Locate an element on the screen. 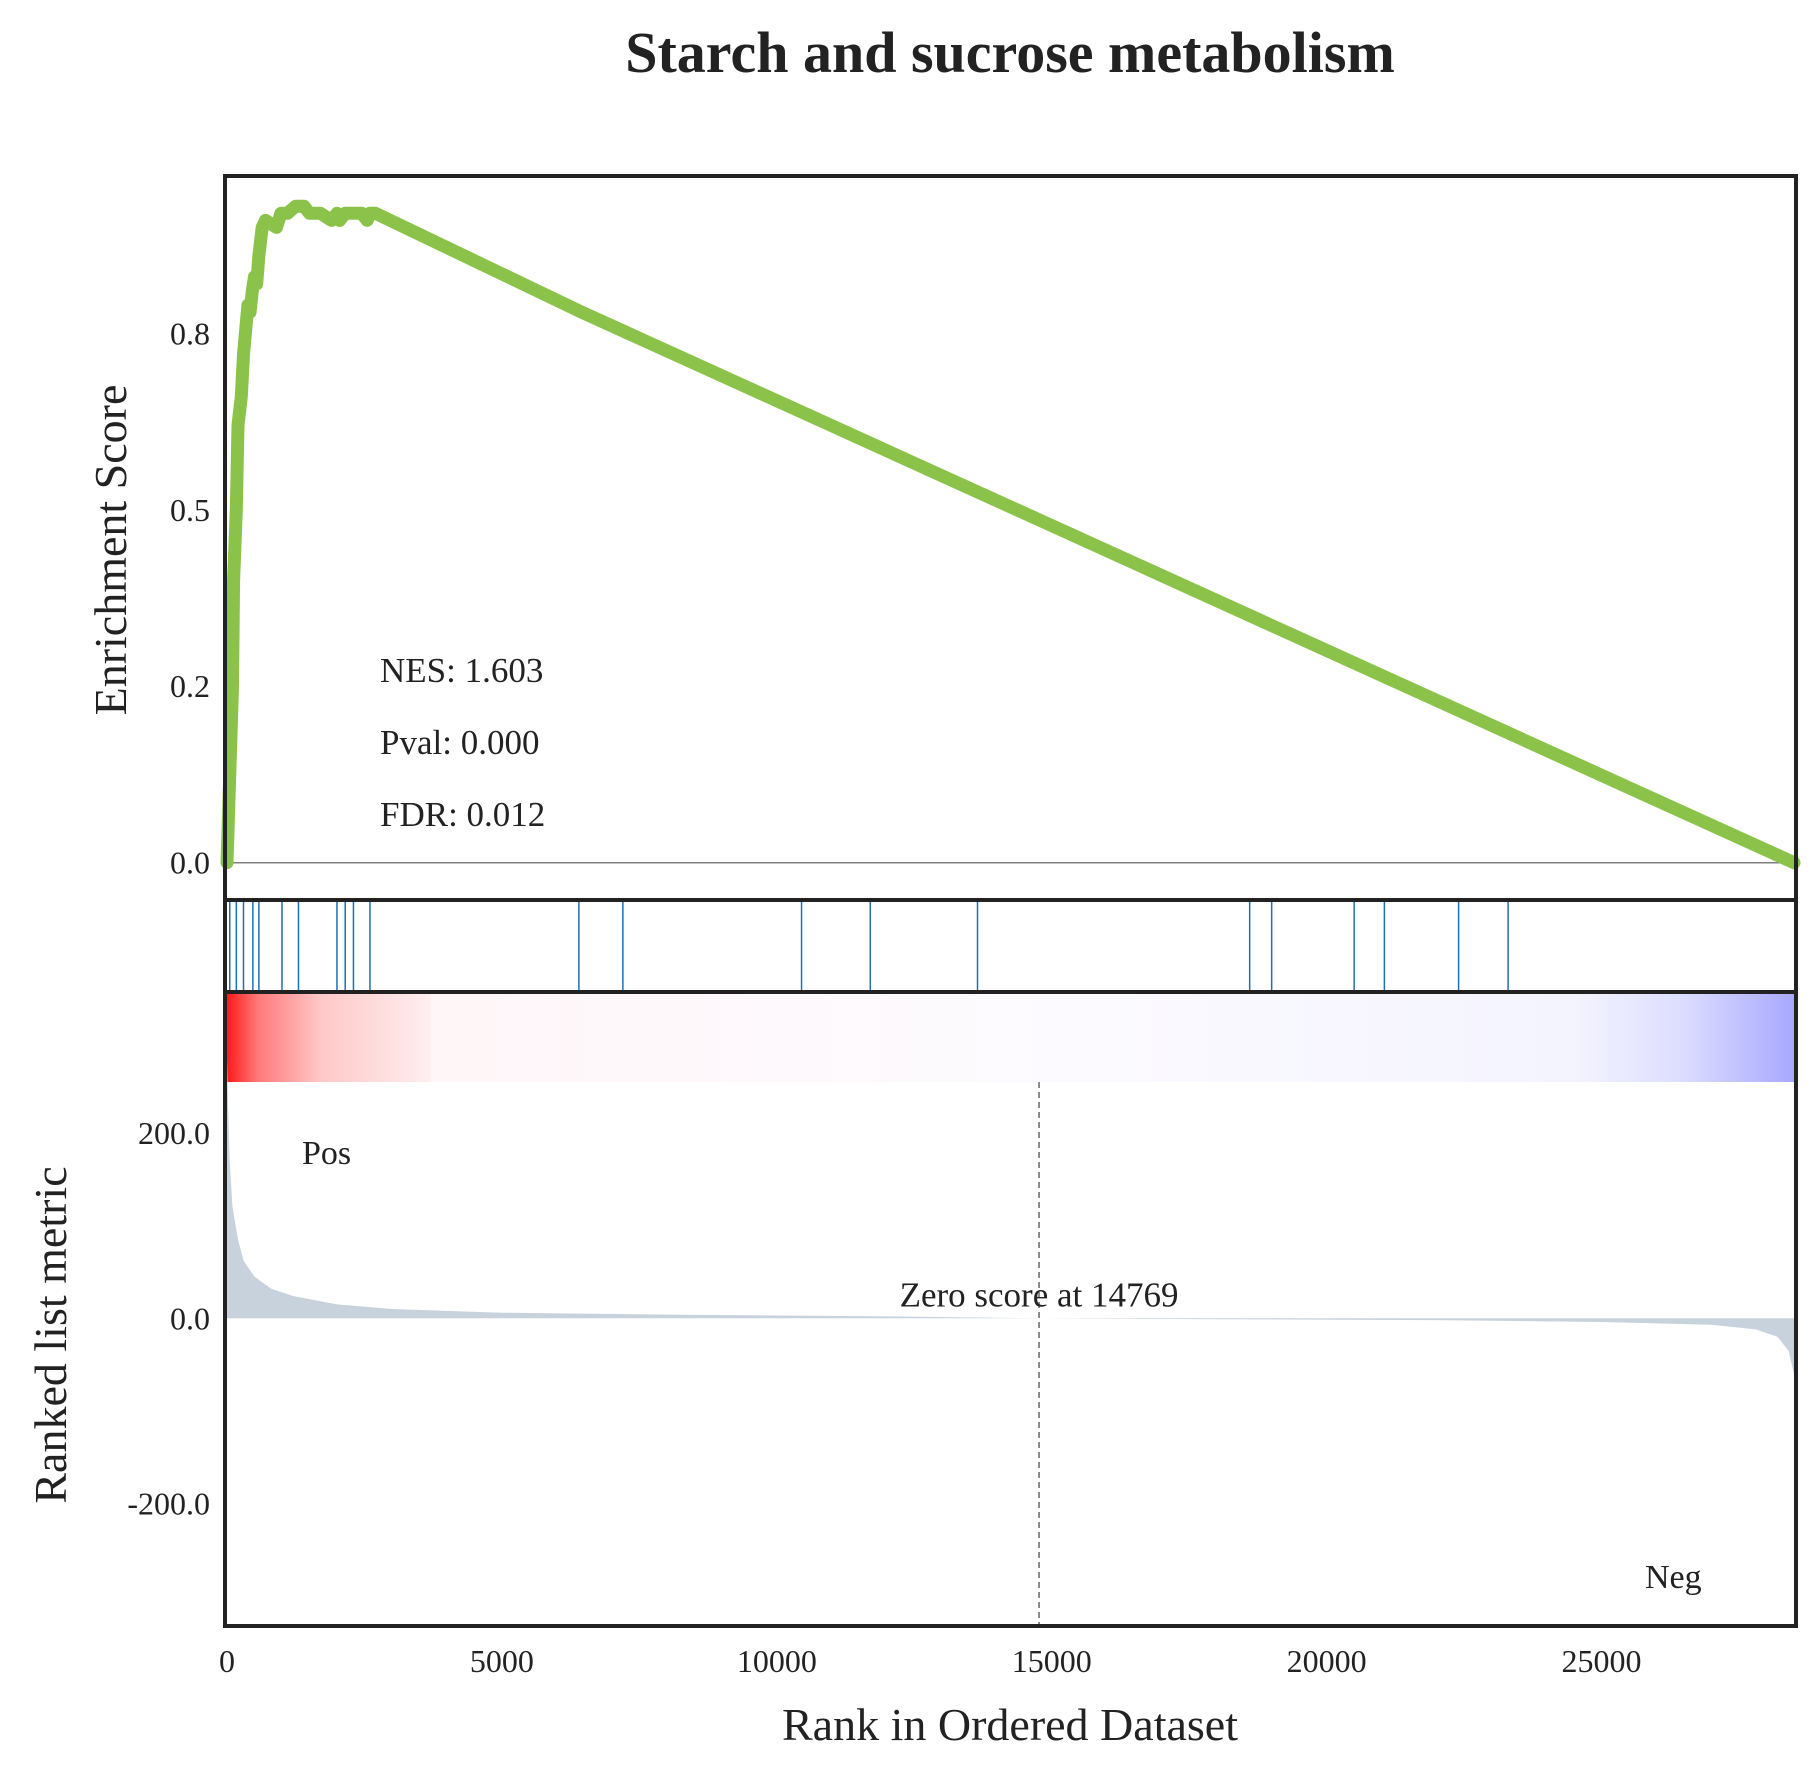  pval-annotation: Pval: 0.000 is located at coordinates (459, 742).